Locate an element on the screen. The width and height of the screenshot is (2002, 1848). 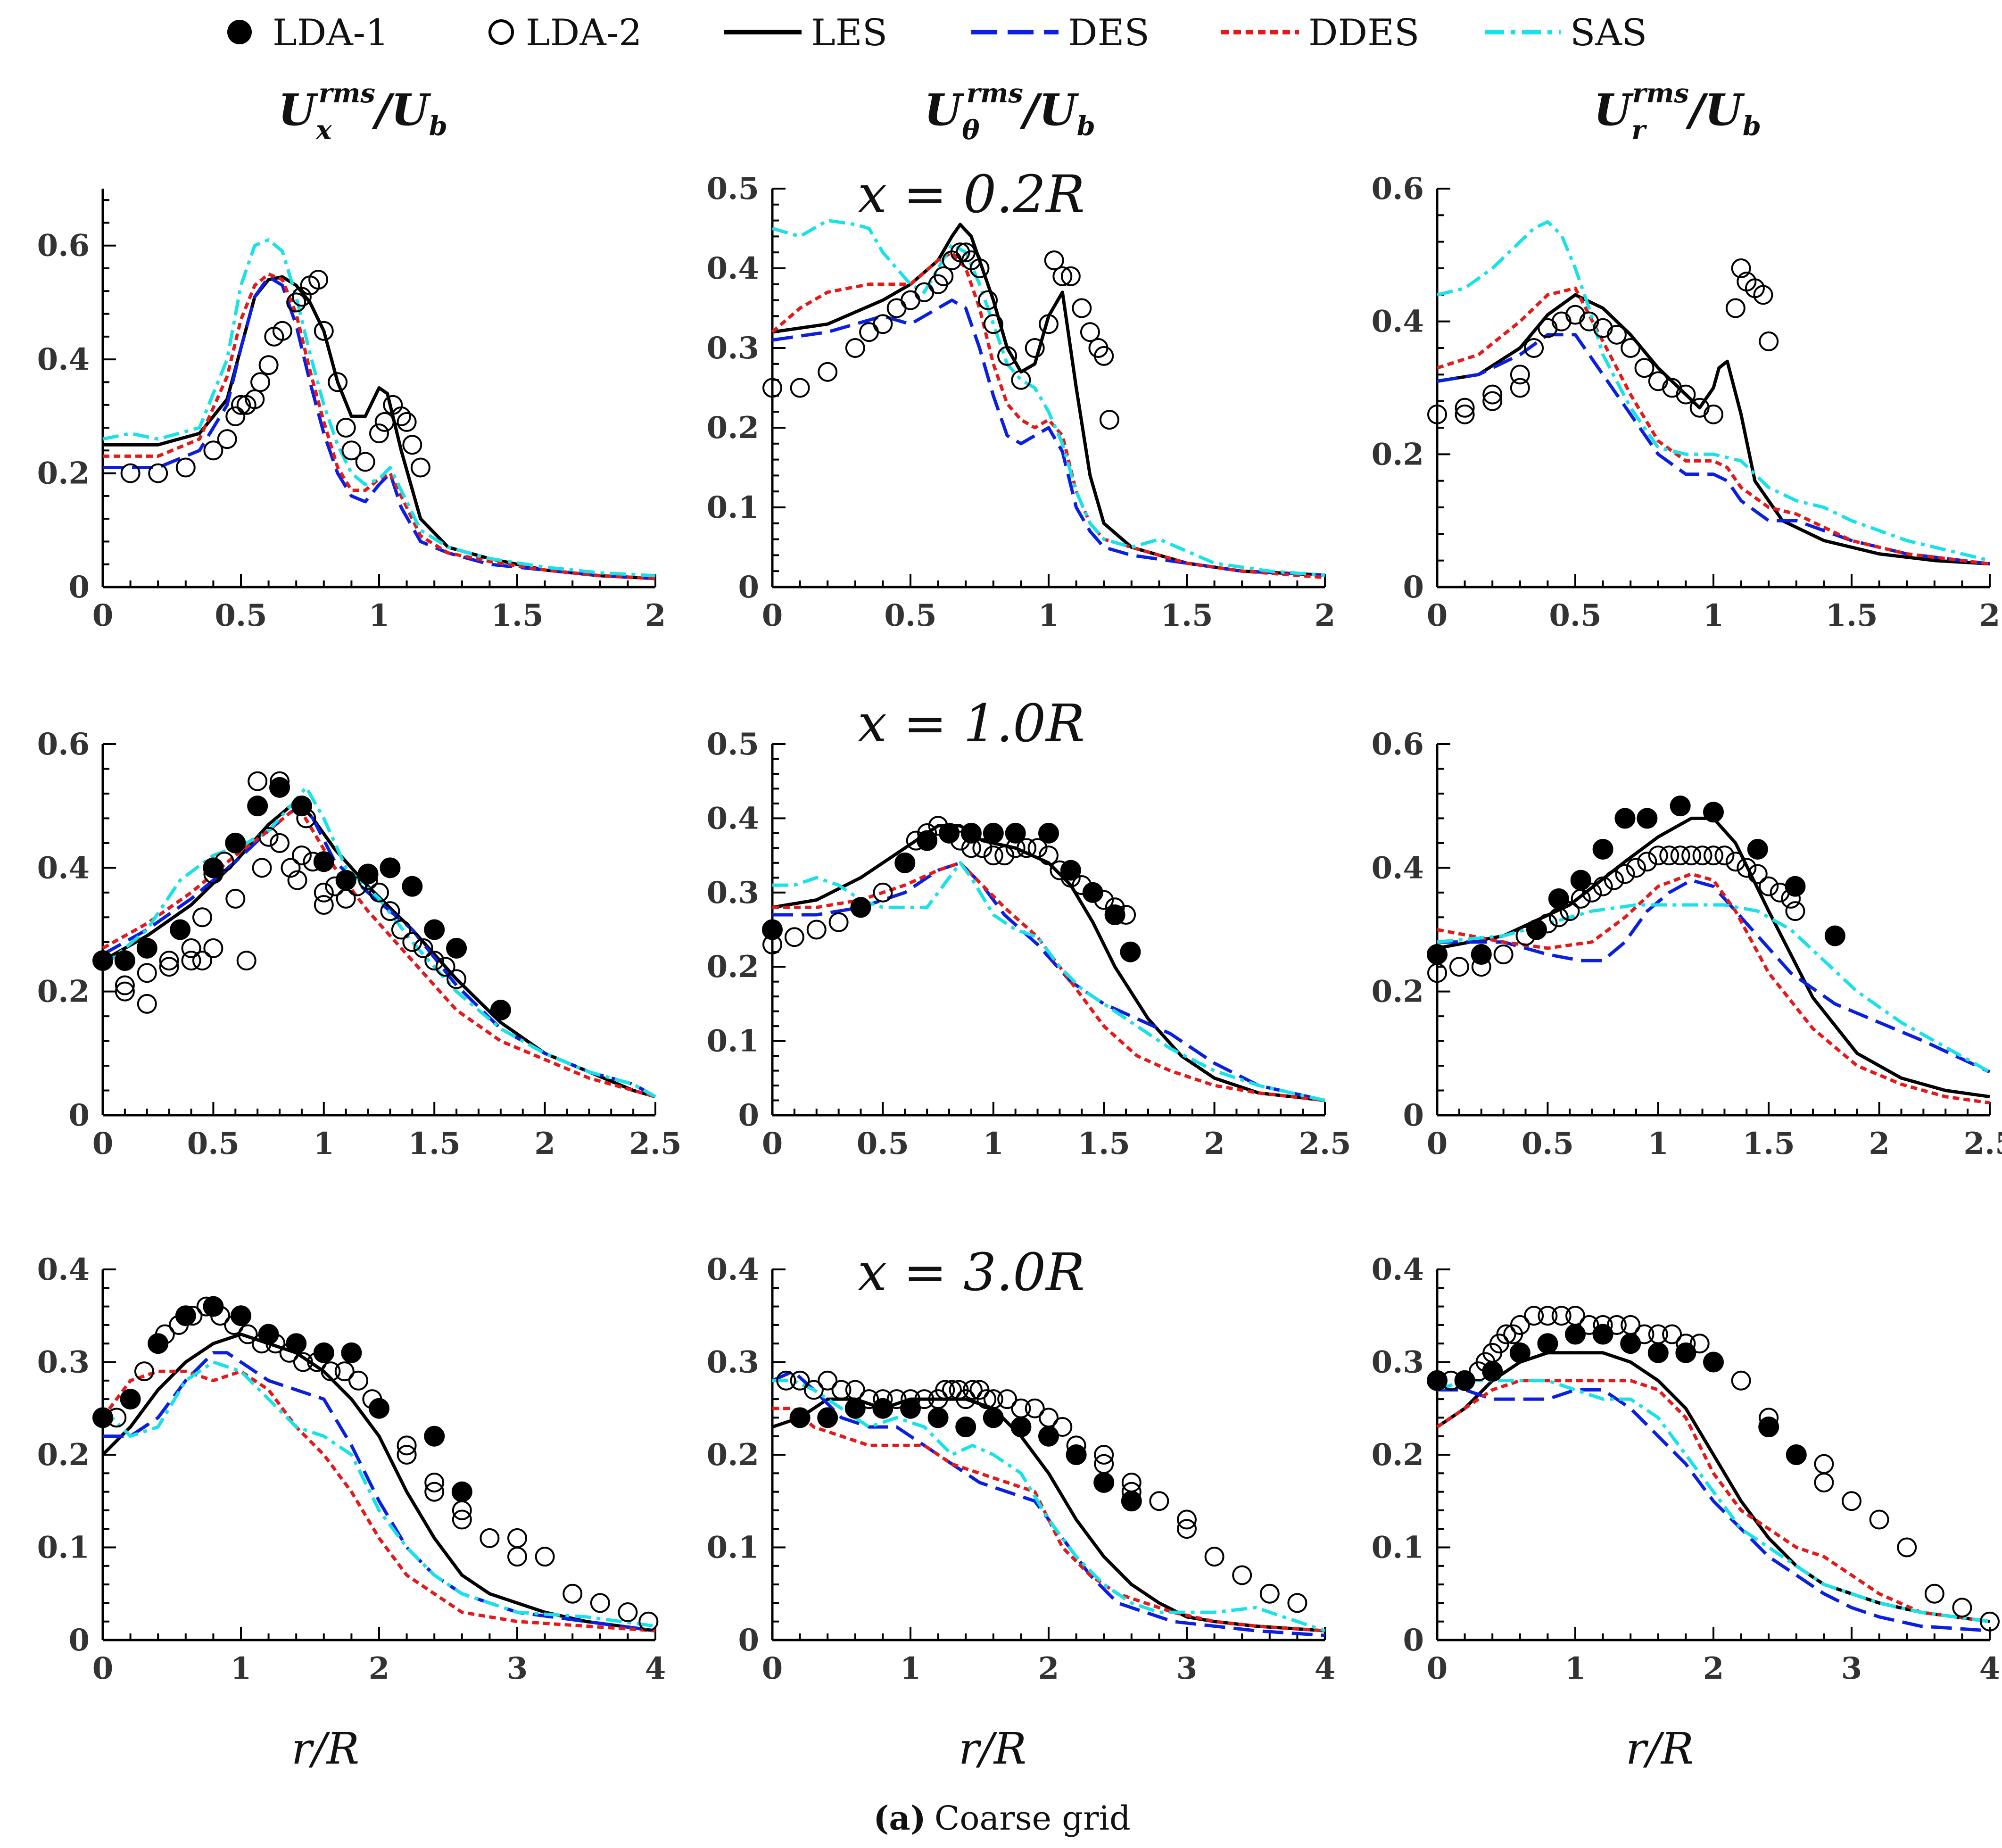
x-tick-label: 3 is located at coordinates (1851, 1668).